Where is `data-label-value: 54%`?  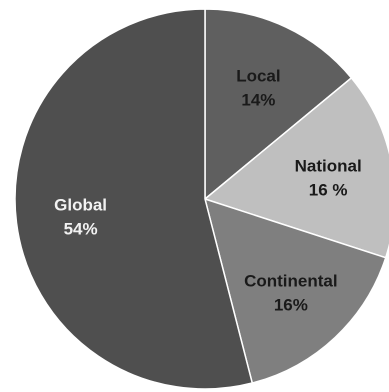 data-label-value: 54% is located at coordinates (81, 229).